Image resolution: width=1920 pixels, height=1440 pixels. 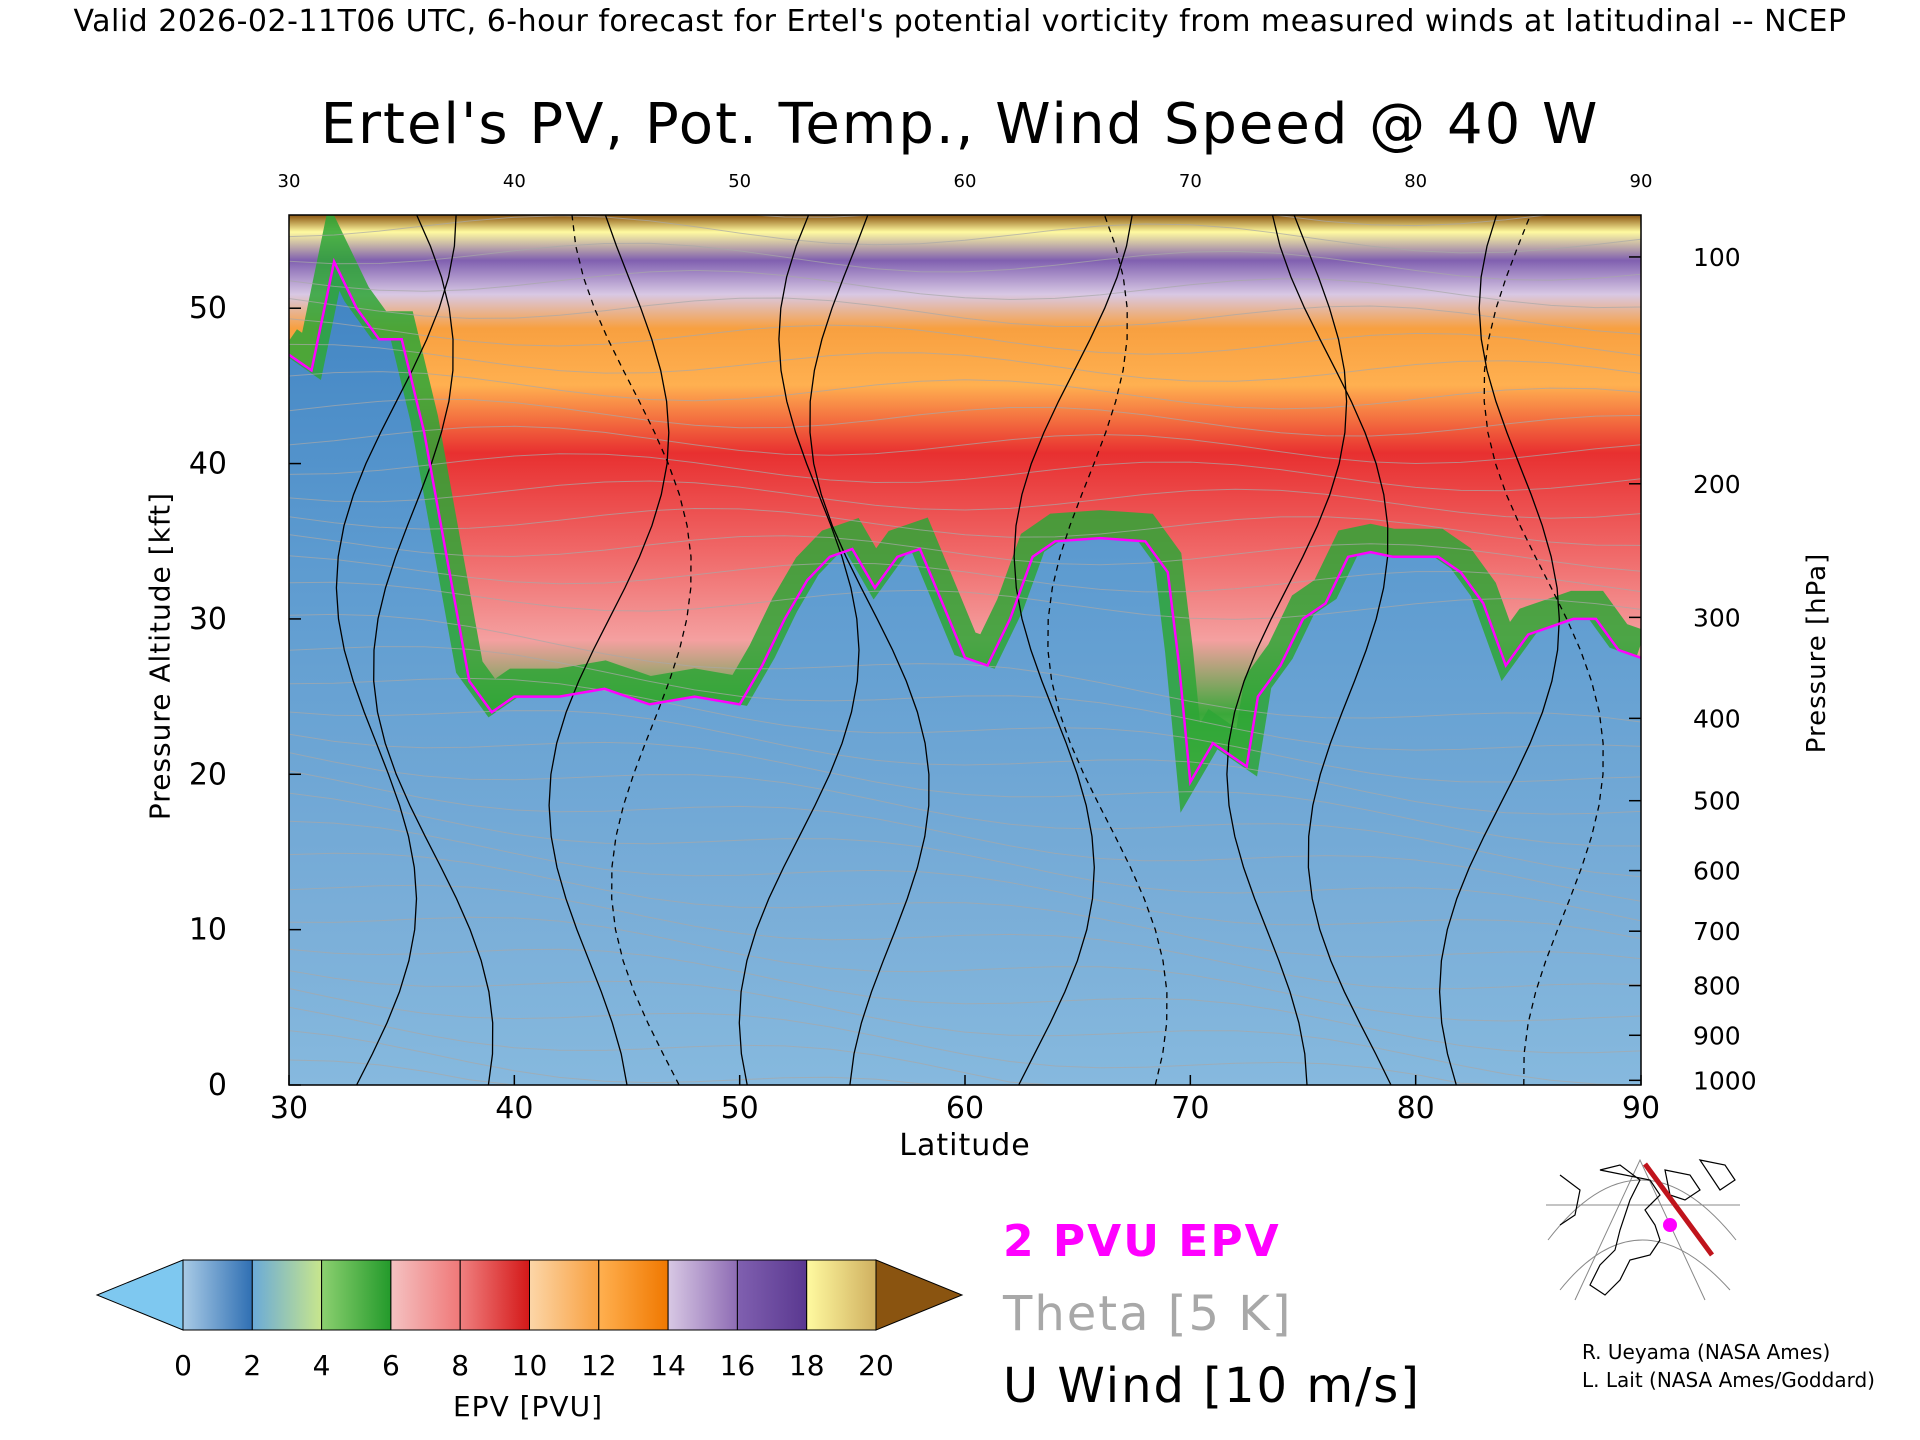 I want to click on pressure-tick-label: 700, so click(x=1717, y=931).